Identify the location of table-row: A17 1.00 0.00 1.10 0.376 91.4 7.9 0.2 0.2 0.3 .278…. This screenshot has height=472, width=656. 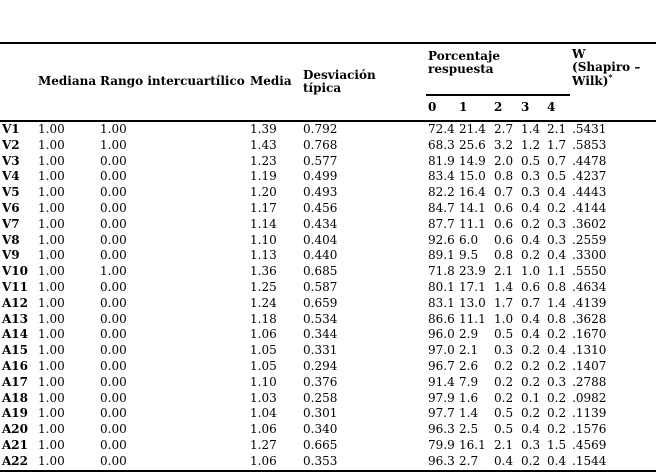
(328, 383).